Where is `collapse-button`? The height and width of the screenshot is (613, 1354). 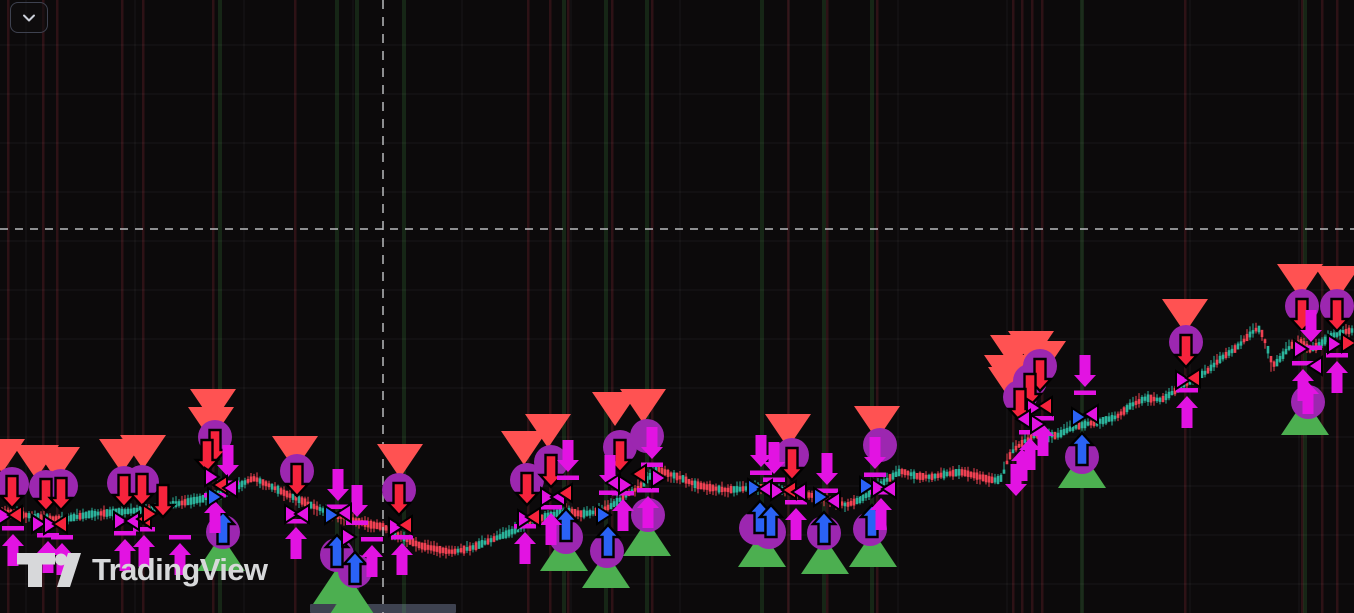
collapse-button is located at coordinates (29, 17).